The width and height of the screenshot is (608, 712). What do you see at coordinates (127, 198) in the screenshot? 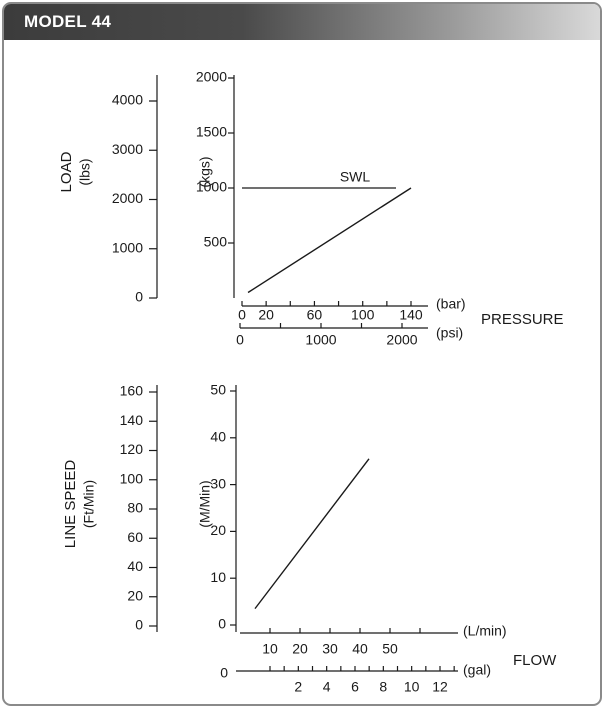
I see `lbs-tick-label: 2000` at bounding box center [127, 198].